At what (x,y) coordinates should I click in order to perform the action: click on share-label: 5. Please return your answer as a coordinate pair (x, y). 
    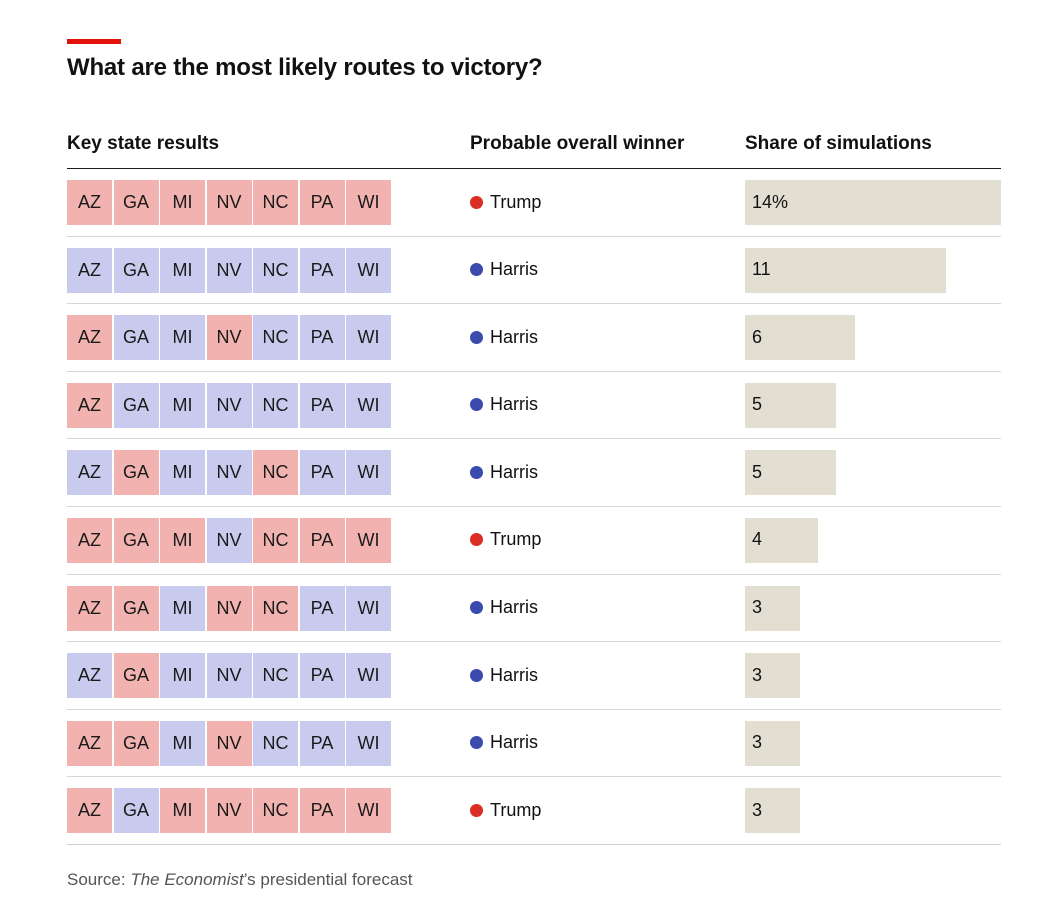
    Looking at the image, I should click on (757, 471).